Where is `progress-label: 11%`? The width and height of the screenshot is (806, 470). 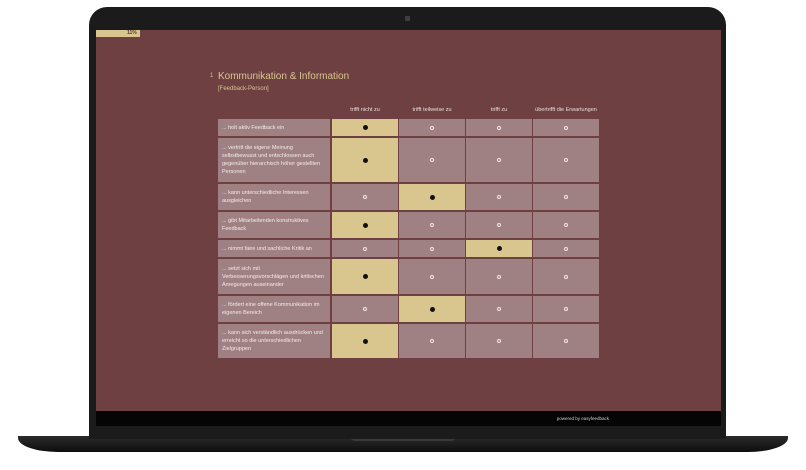 progress-label: 11% is located at coordinates (132, 33).